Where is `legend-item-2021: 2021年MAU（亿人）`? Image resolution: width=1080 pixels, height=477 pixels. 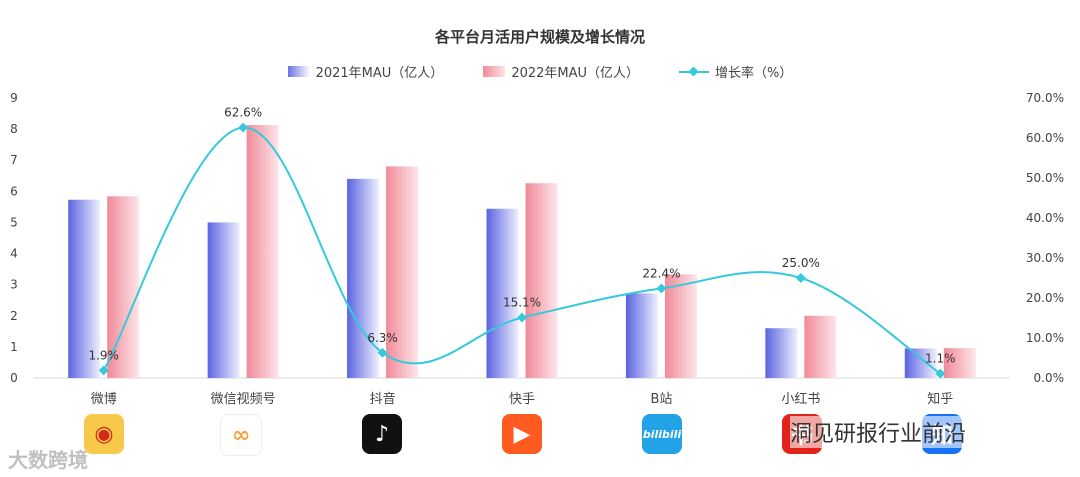
legend-item-2021: 2021年MAU（亿人） is located at coordinates (365, 71).